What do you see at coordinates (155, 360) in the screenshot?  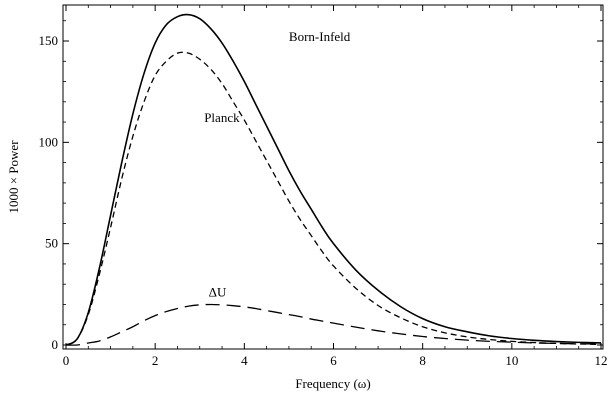 I see `x-tick-label: 2` at bounding box center [155, 360].